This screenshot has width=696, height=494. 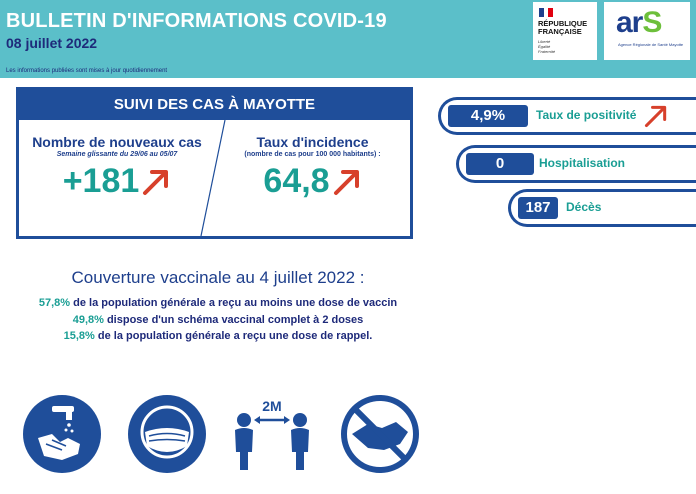 I want to click on positivity-label: Taux de positivité, so click(x=586, y=115).